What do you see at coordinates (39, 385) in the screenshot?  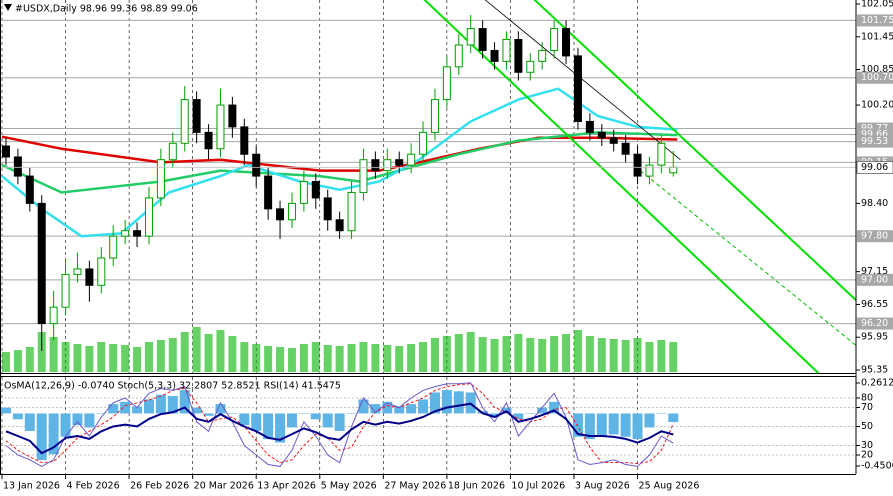 I see `osma-label: OsMA(12,26,9)` at bounding box center [39, 385].